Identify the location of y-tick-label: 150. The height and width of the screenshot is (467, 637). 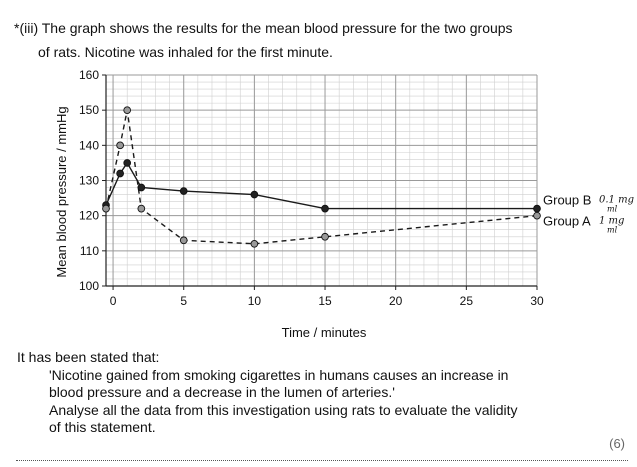
(89, 110).